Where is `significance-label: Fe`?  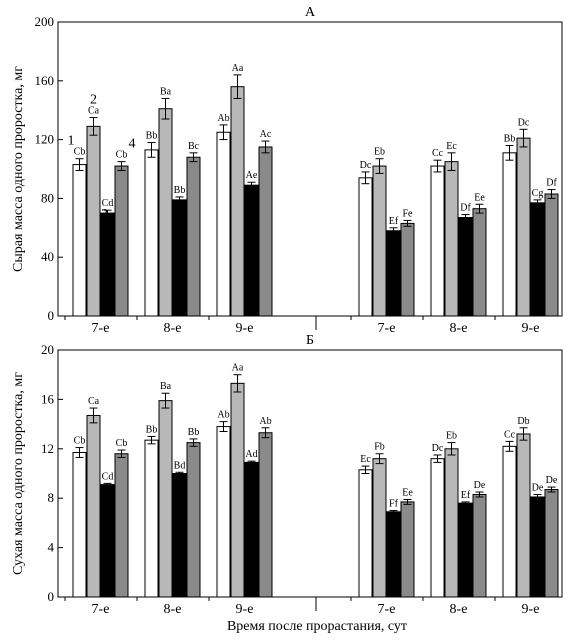 significance-label: Fe is located at coordinates (408, 213).